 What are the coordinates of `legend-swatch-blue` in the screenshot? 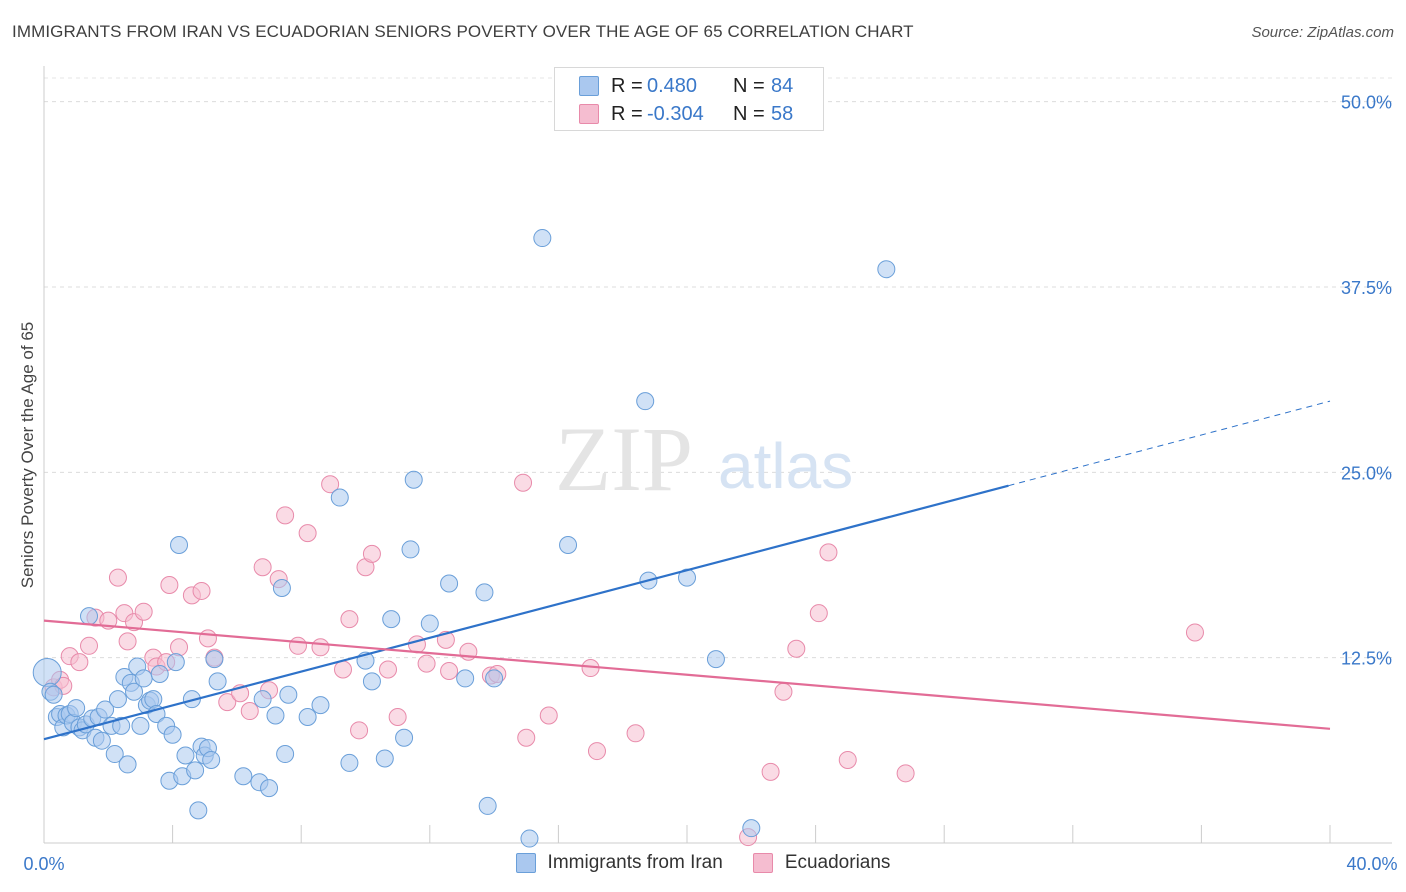 It's located at (589, 86).